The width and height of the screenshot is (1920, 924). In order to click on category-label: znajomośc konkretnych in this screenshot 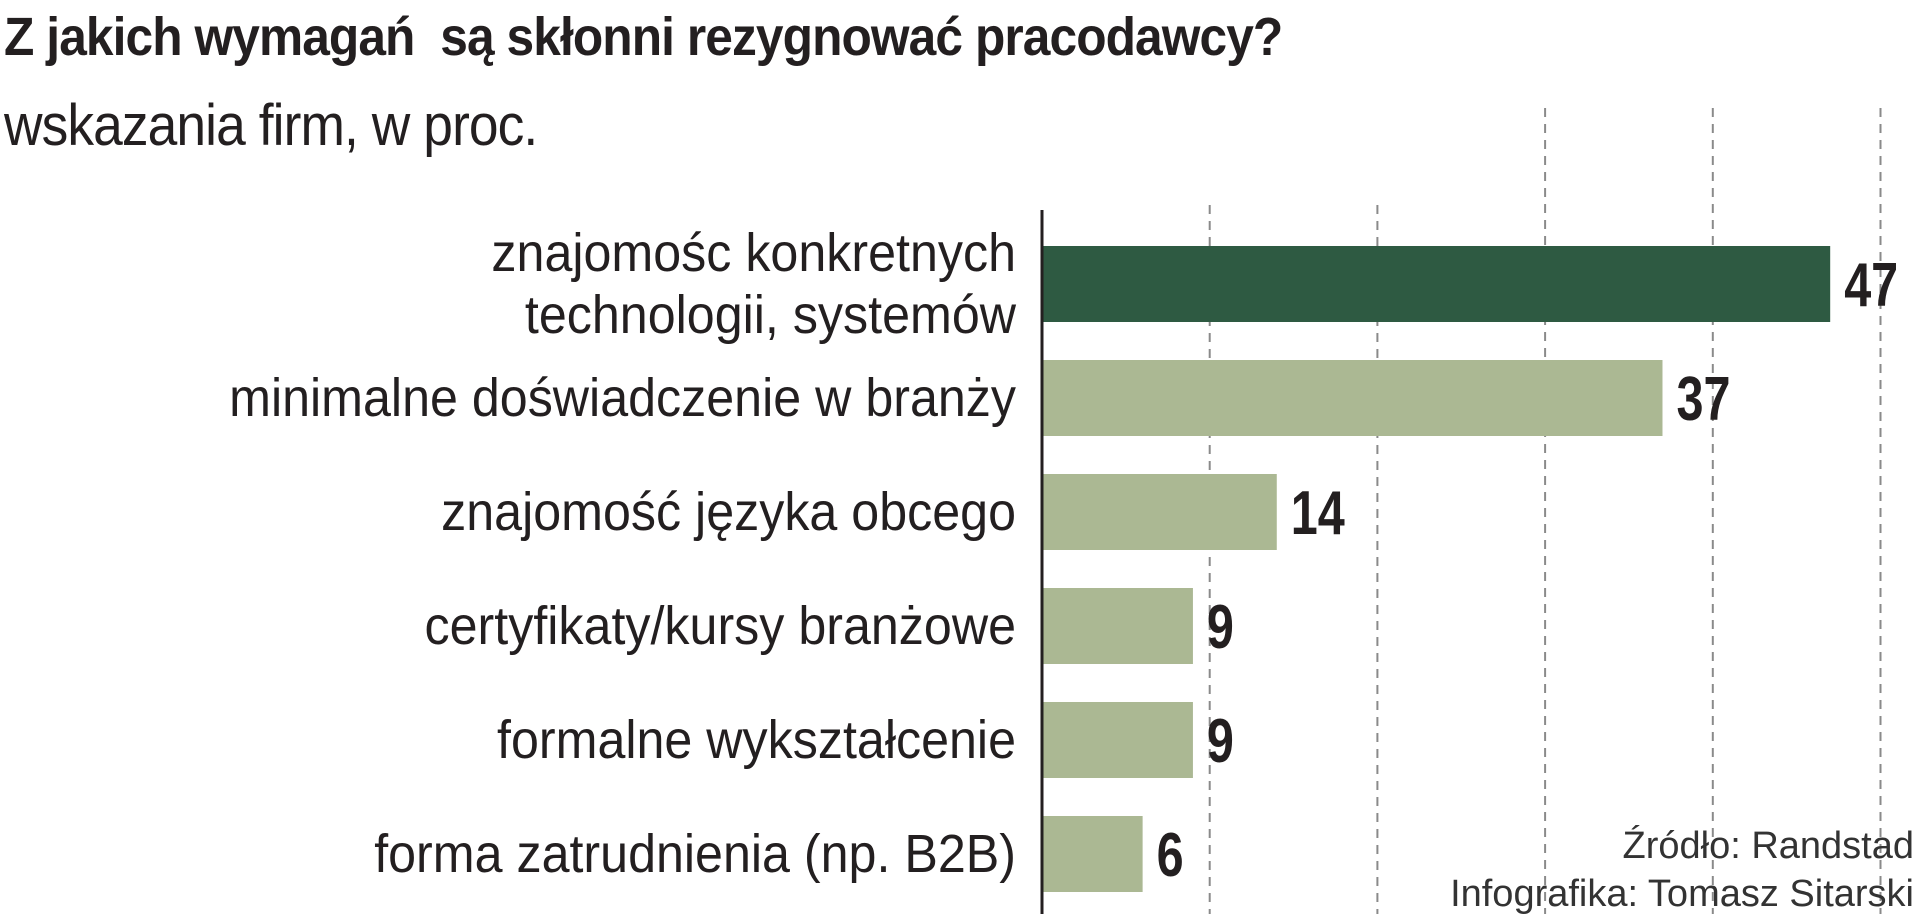, I will do `click(753, 253)`.